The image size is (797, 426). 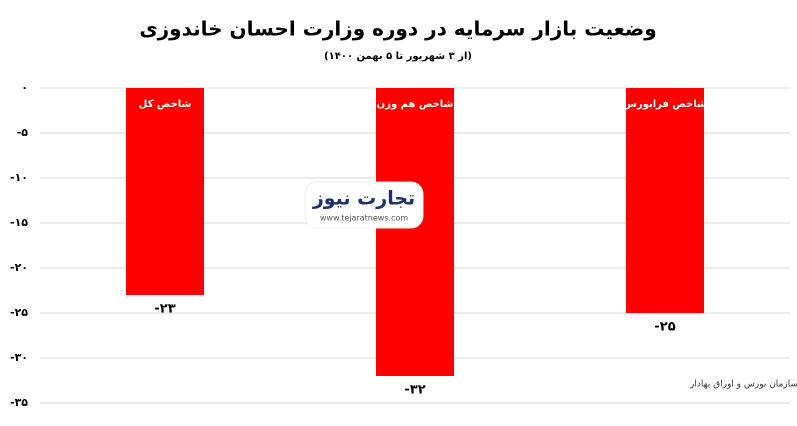 What do you see at coordinates (19, 402) in the screenshot?
I see `y-tick-label: -۳۵` at bounding box center [19, 402].